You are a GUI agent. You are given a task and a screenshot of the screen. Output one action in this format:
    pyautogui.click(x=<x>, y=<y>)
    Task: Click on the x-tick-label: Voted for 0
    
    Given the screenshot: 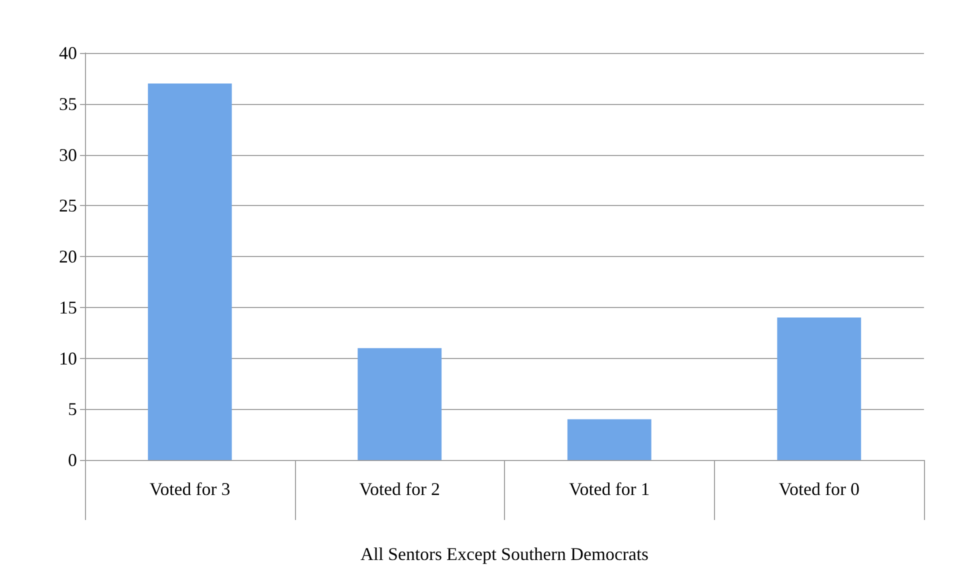 What is the action you would take?
    pyautogui.click(x=819, y=489)
    